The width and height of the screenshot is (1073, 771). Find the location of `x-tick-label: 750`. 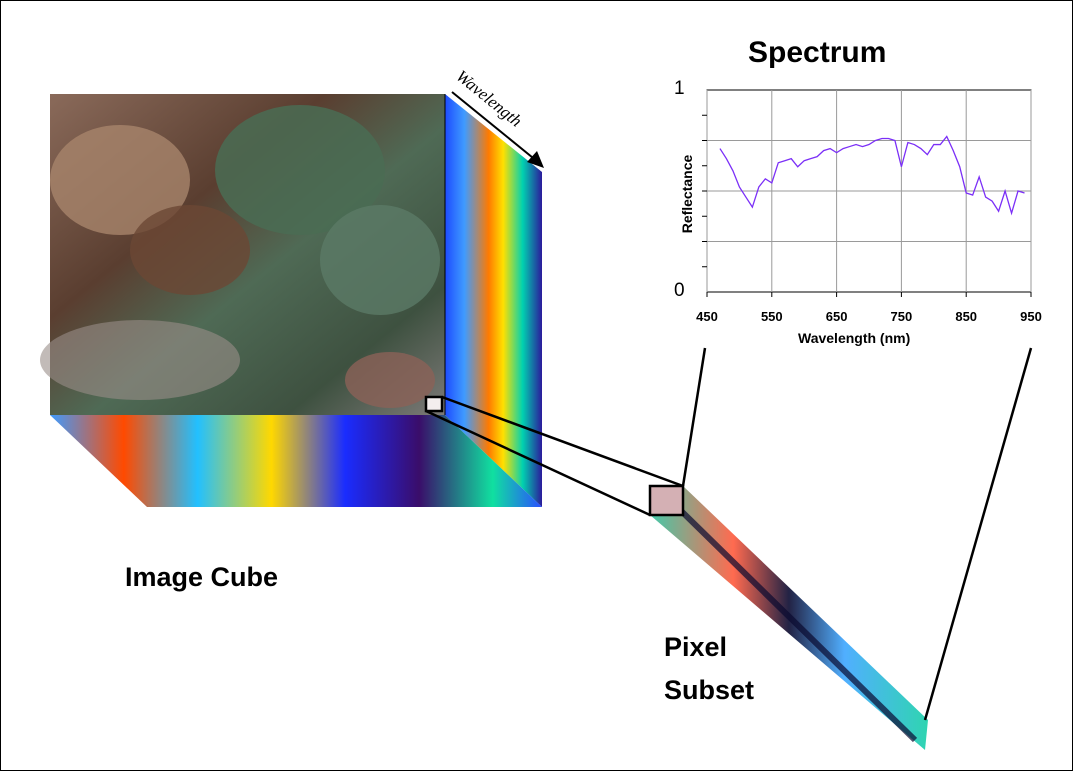

x-tick-label: 750 is located at coordinates (901, 316).